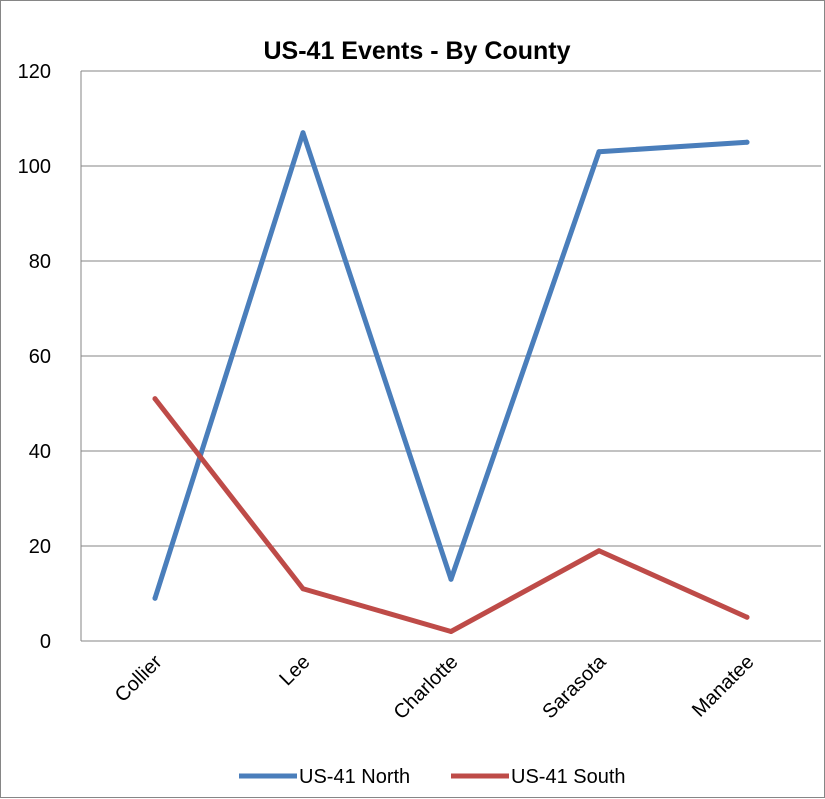 The width and height of the screenshot is (825, 799). I want to click on x-tick-label: Lee, so click(294, 670).